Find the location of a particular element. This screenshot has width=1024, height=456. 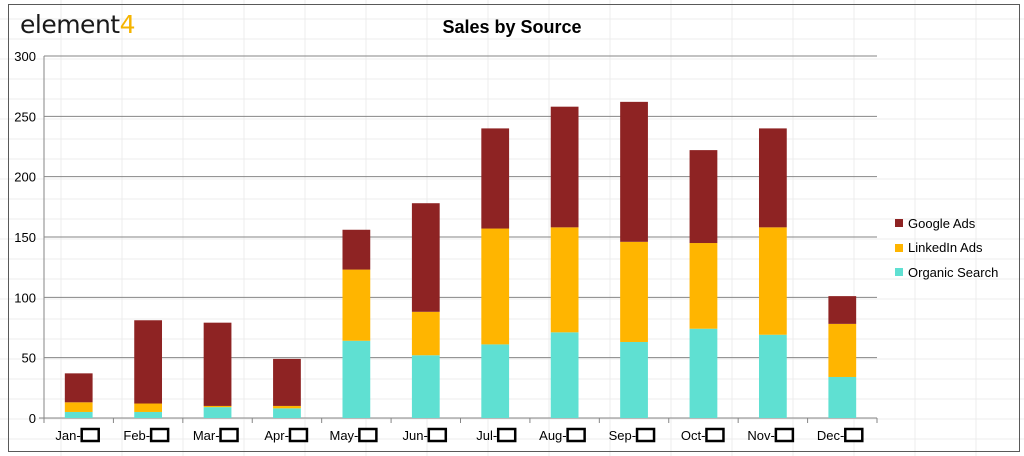

chart-title: Sales by Source is located at coordinates (512, 27).